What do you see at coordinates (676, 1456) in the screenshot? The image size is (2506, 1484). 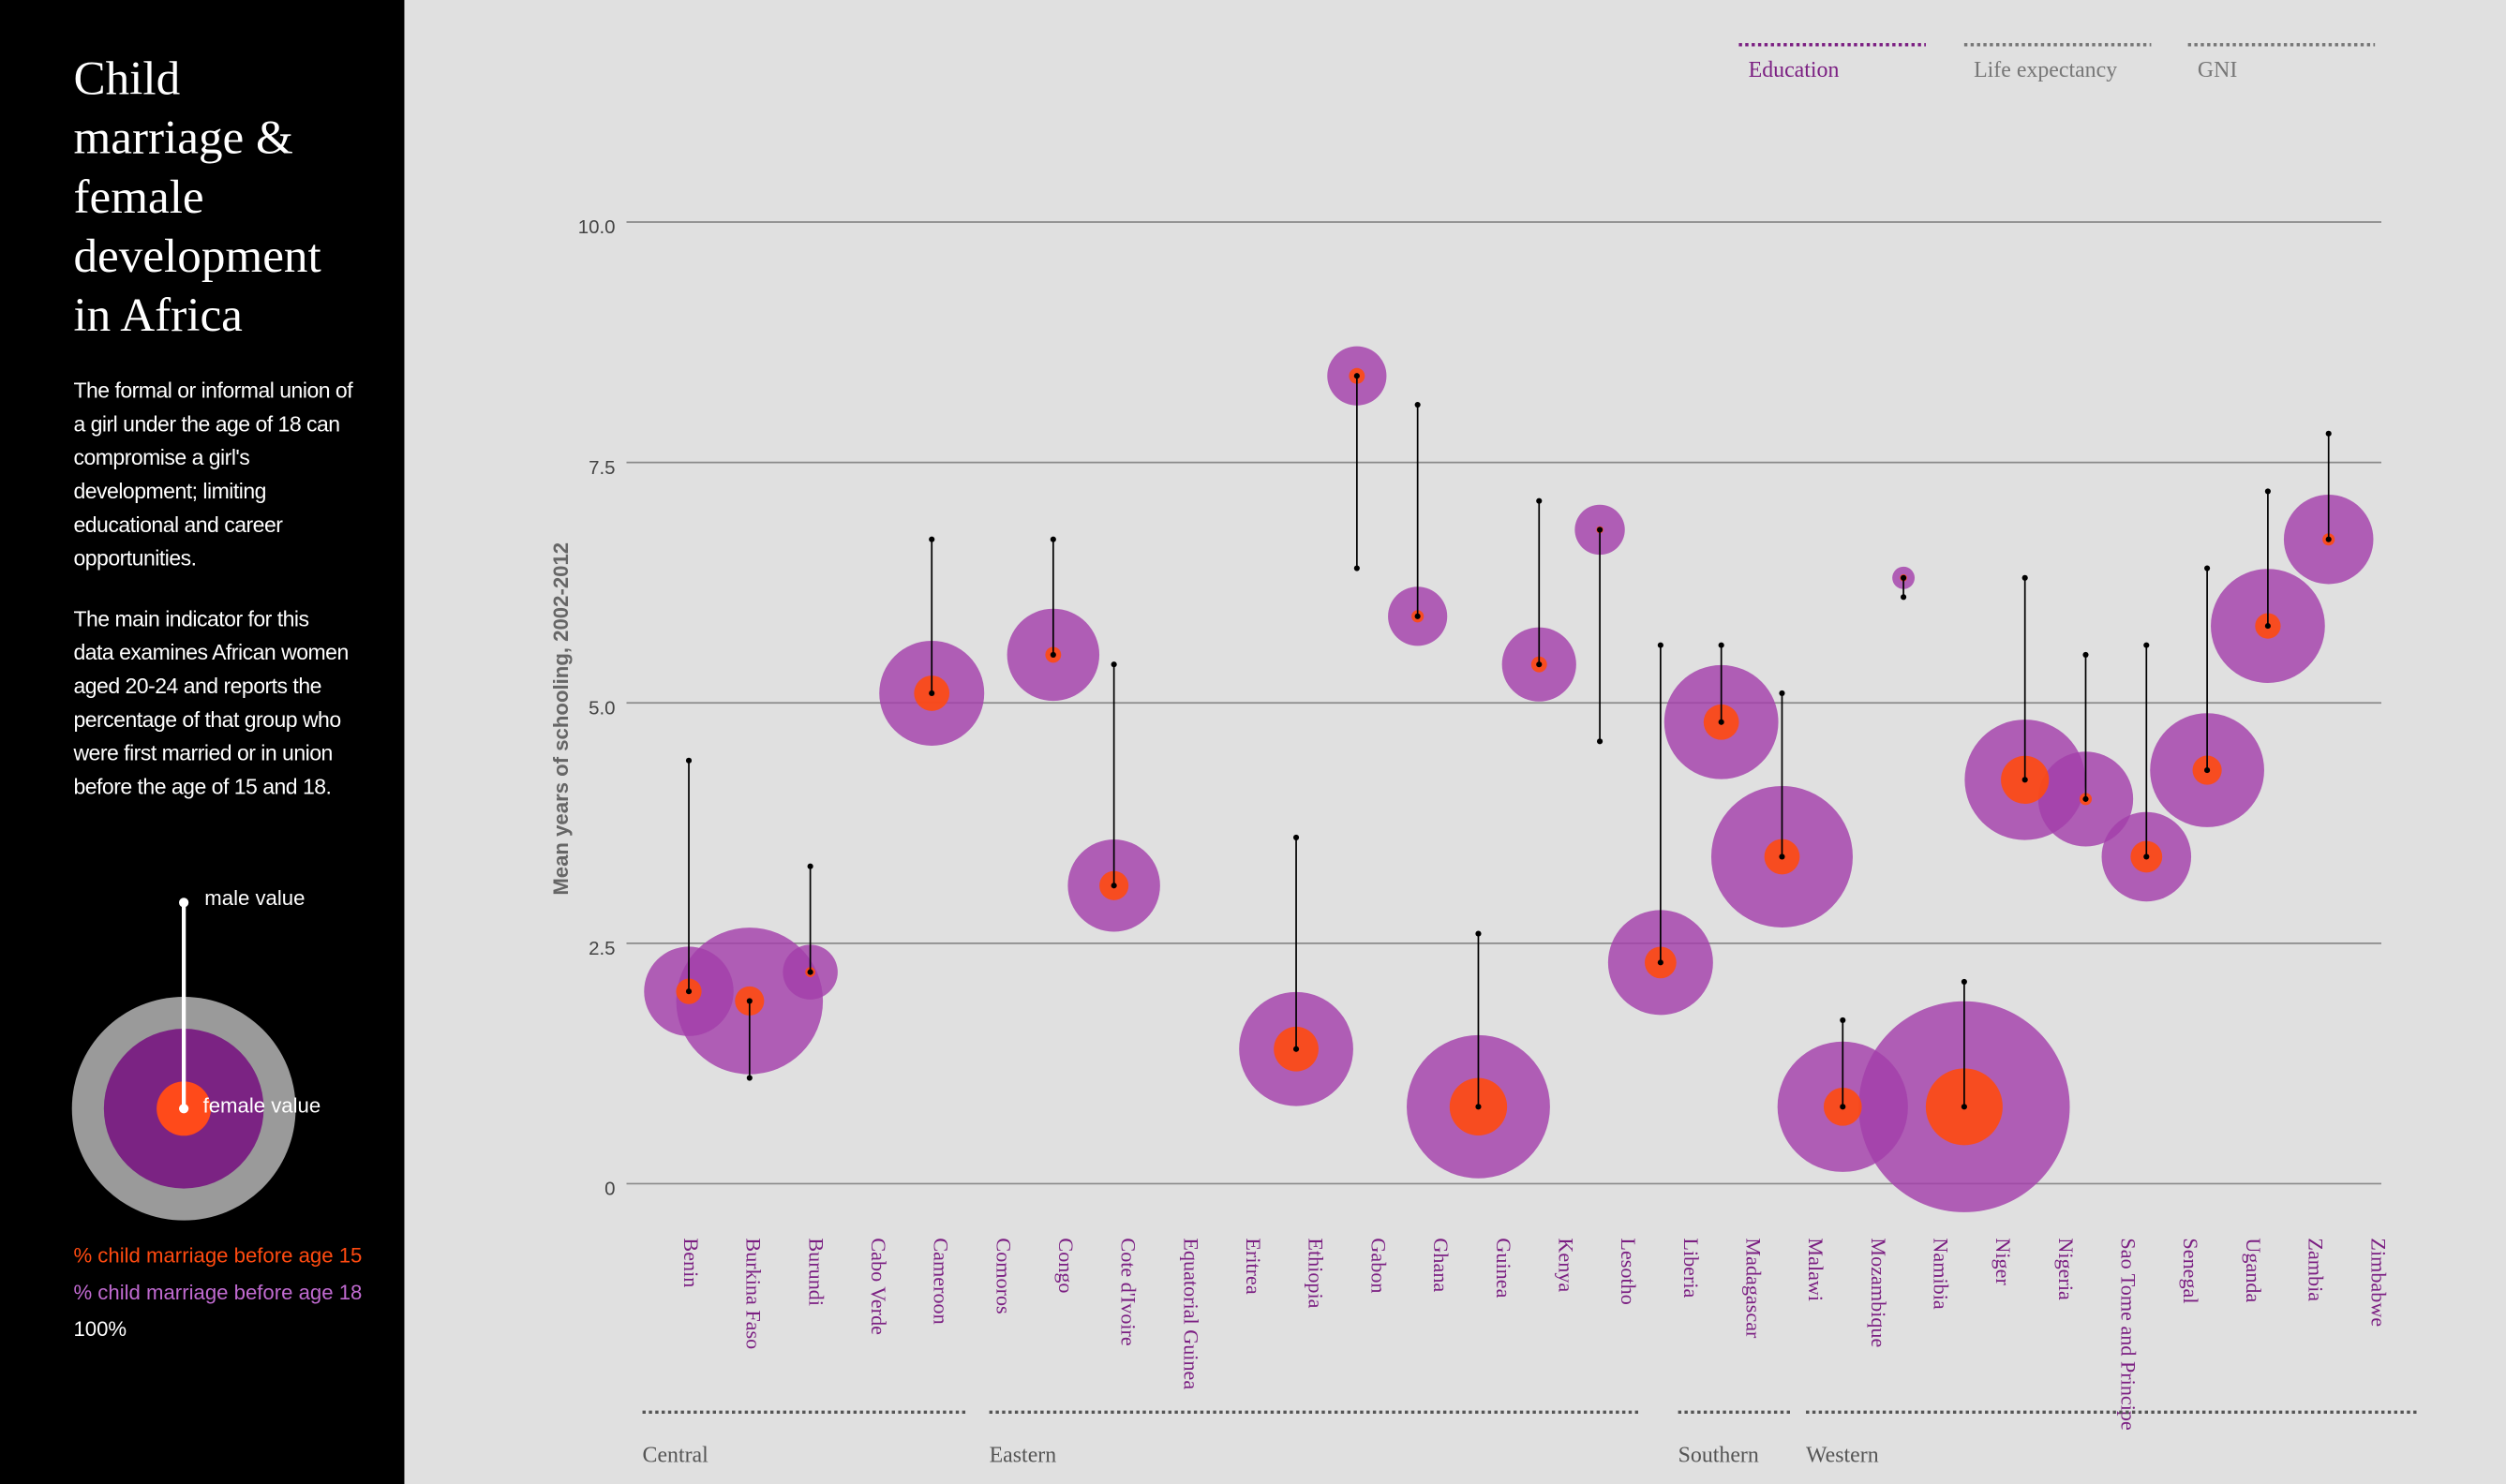 I see `region-label: Central` at bounding box center [676, 1456].